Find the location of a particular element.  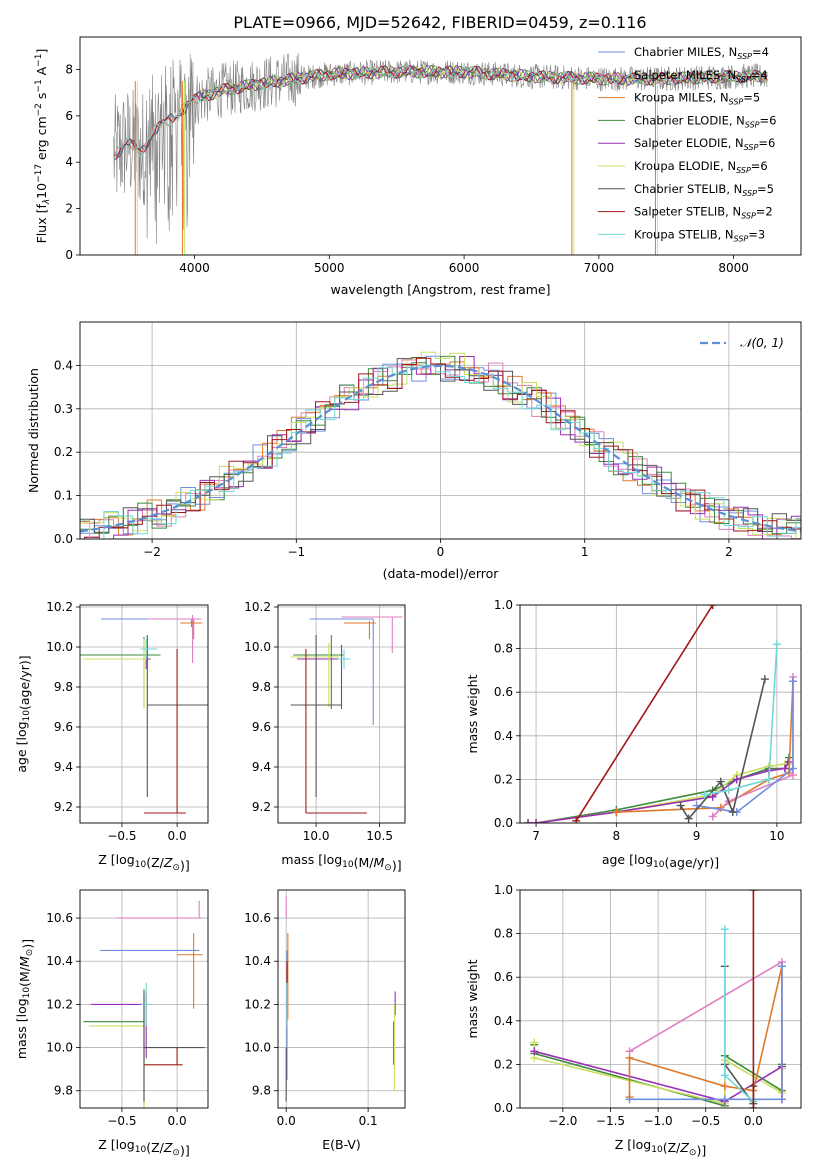

x-tick-label: 1 is located at coordinates (585, 552).